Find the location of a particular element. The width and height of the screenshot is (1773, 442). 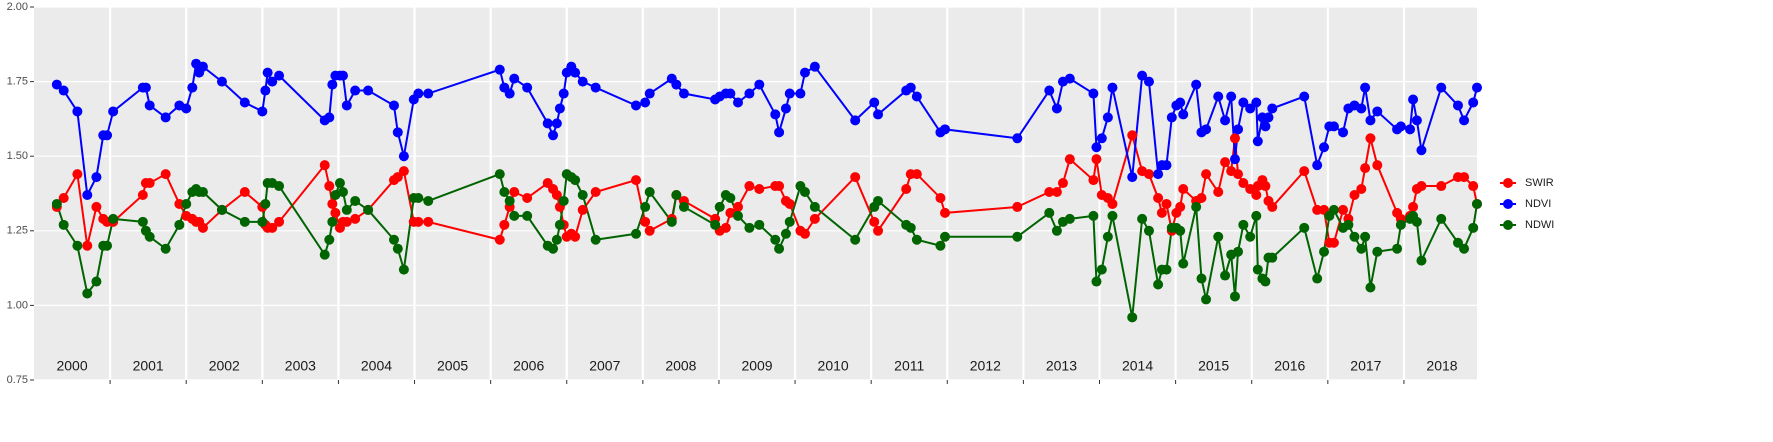

legend-label: NDVI is located at coordinates (1538, 204).